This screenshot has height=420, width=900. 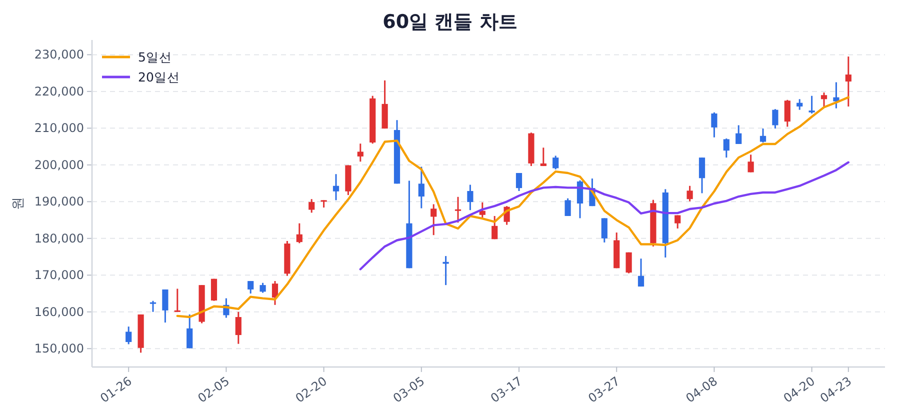 I want to click on y-tick-label: 160,000, so click(x=59, y=311).